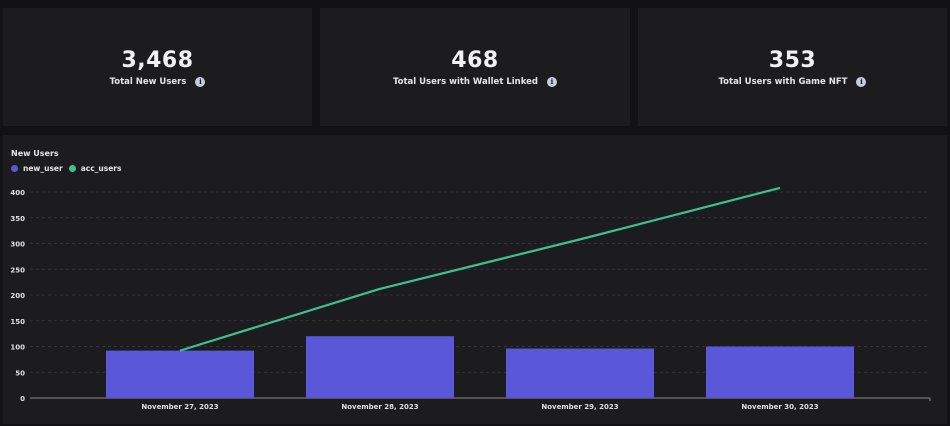  I want to click on y-tick-label: 100, so click(17, 348).